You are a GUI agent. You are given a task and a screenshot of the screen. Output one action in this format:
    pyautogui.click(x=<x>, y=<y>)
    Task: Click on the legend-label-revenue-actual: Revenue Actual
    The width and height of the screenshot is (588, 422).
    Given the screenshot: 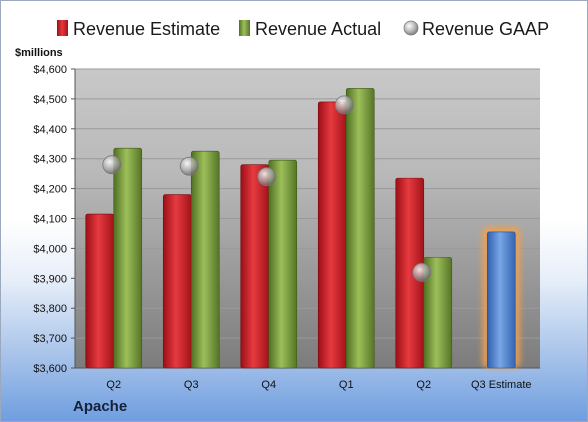 What is the action you would take?
    pyautogui.click(x=318, y=29)
    